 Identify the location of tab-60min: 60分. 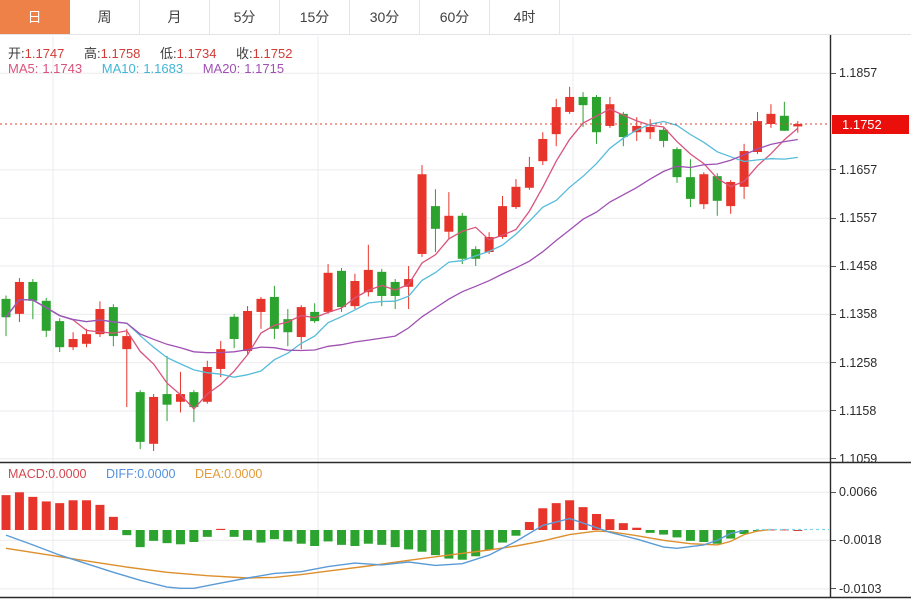
(455, 17).